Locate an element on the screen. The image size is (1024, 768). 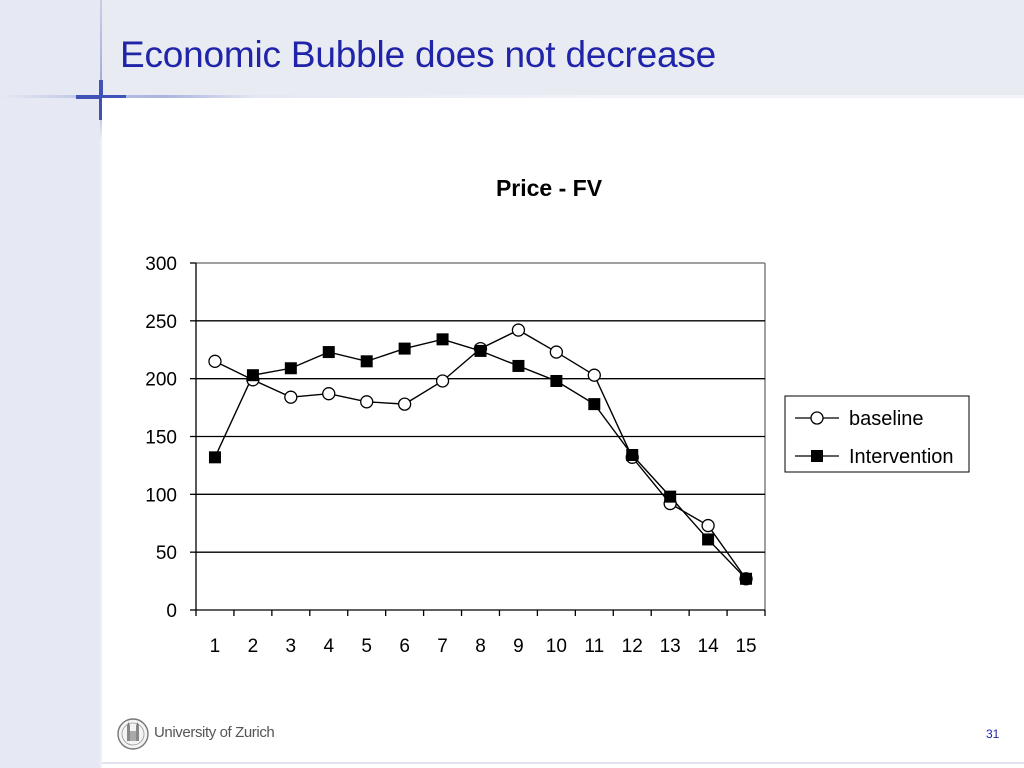
y-tick-label: 100 is located at coordinates (161, 495).